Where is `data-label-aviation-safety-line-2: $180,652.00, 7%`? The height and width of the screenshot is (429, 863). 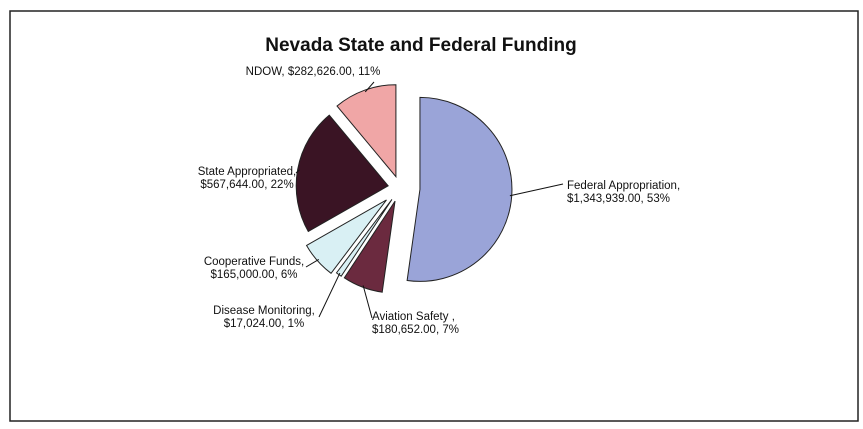
data-label-aviation-safety-line-2: $180,652.00, 7% is located at coordinates (415, 330).